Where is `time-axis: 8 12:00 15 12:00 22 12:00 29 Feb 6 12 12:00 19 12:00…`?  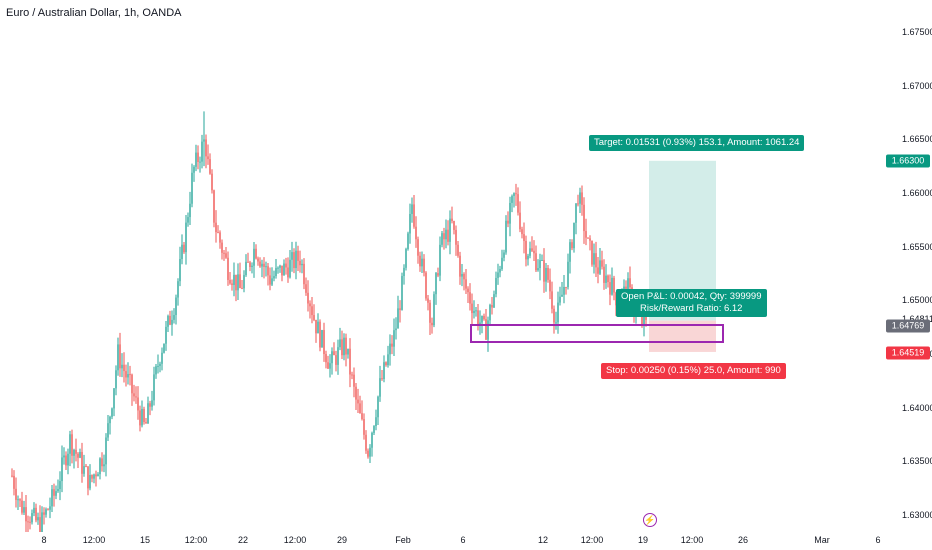 time-axis: 8 12:00 15 12:00 22 12:00 29 Feb 6 12 12:00 19 12:00… is located at coordinates (442, 541).